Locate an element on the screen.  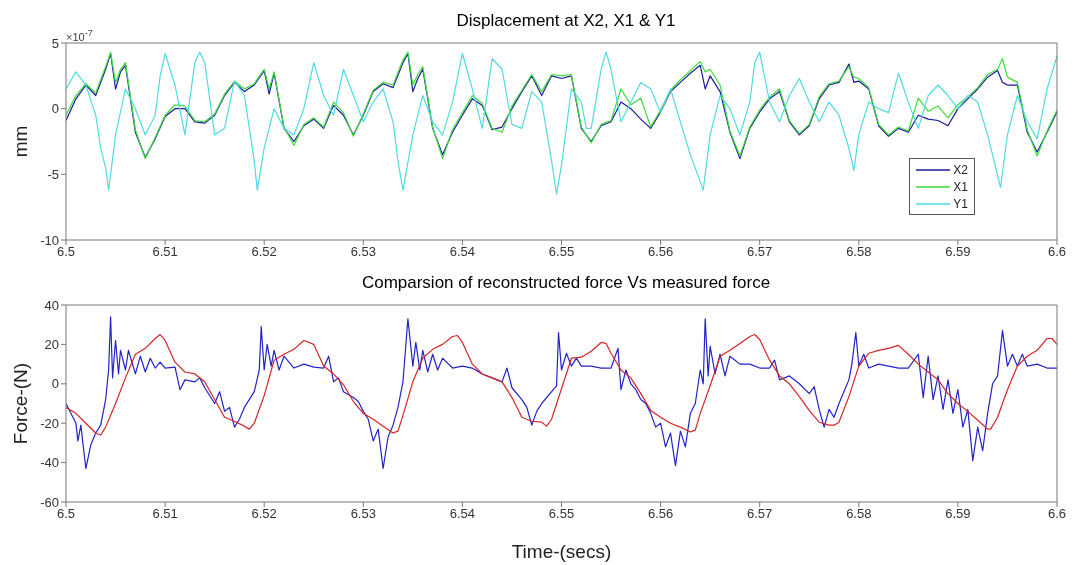
chart-title: Displacement at X2, X1 & Y1 is located at coordinates (566, 20).